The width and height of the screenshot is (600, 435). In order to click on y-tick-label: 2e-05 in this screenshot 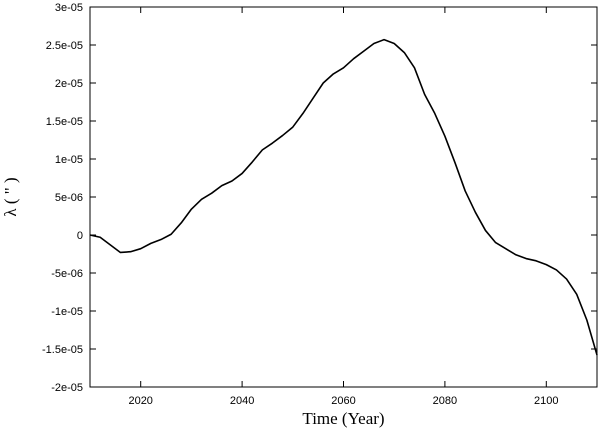, I will do `click(69, 84)`.